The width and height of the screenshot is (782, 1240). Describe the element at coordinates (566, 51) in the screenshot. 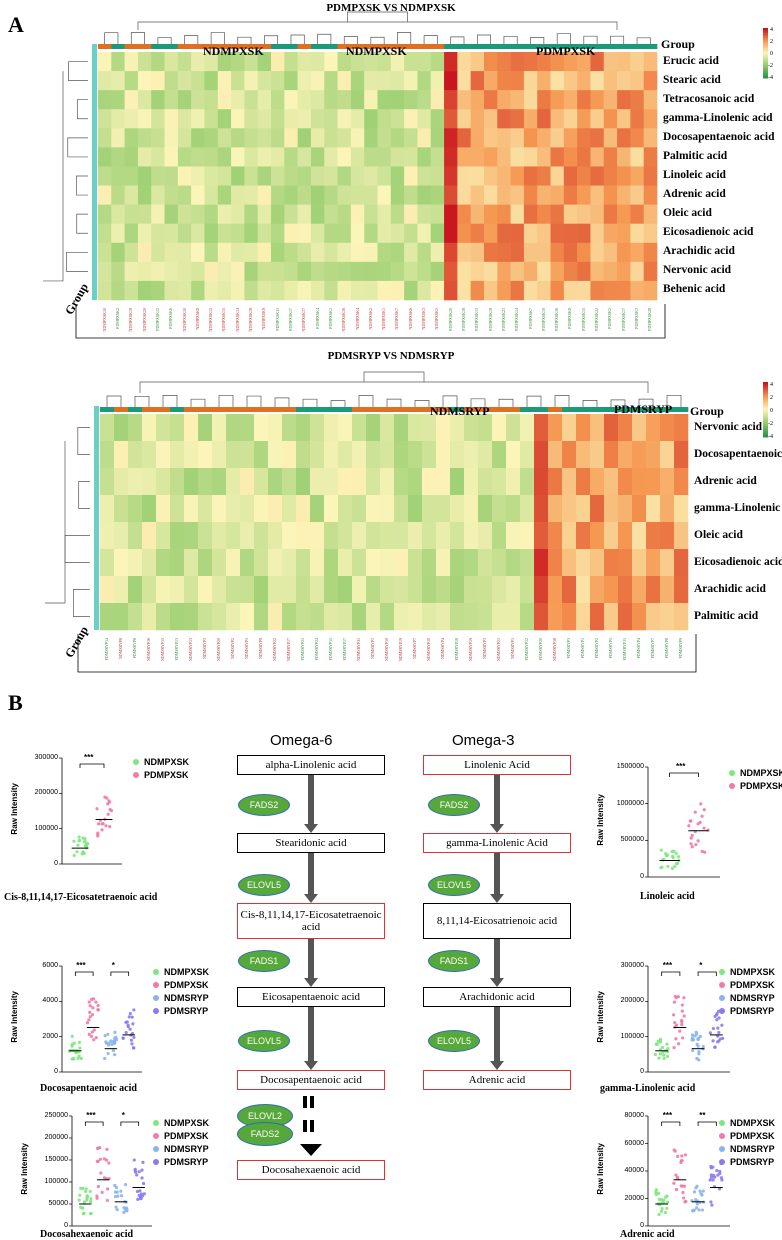

I see `heatmap-1-group-name-3: PDMPXSK` at that location.